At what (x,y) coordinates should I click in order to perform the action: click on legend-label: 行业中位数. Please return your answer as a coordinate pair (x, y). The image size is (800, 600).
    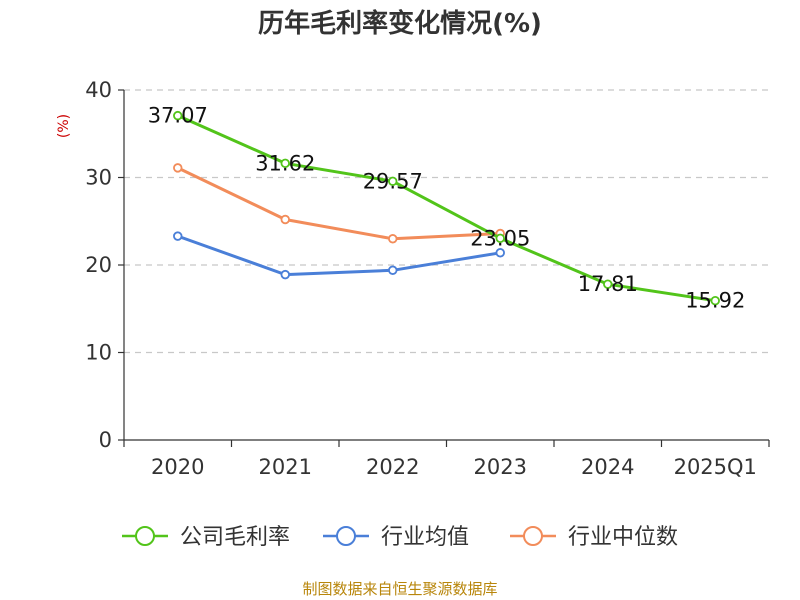
    Looking at the image, I should click on (623, 537).